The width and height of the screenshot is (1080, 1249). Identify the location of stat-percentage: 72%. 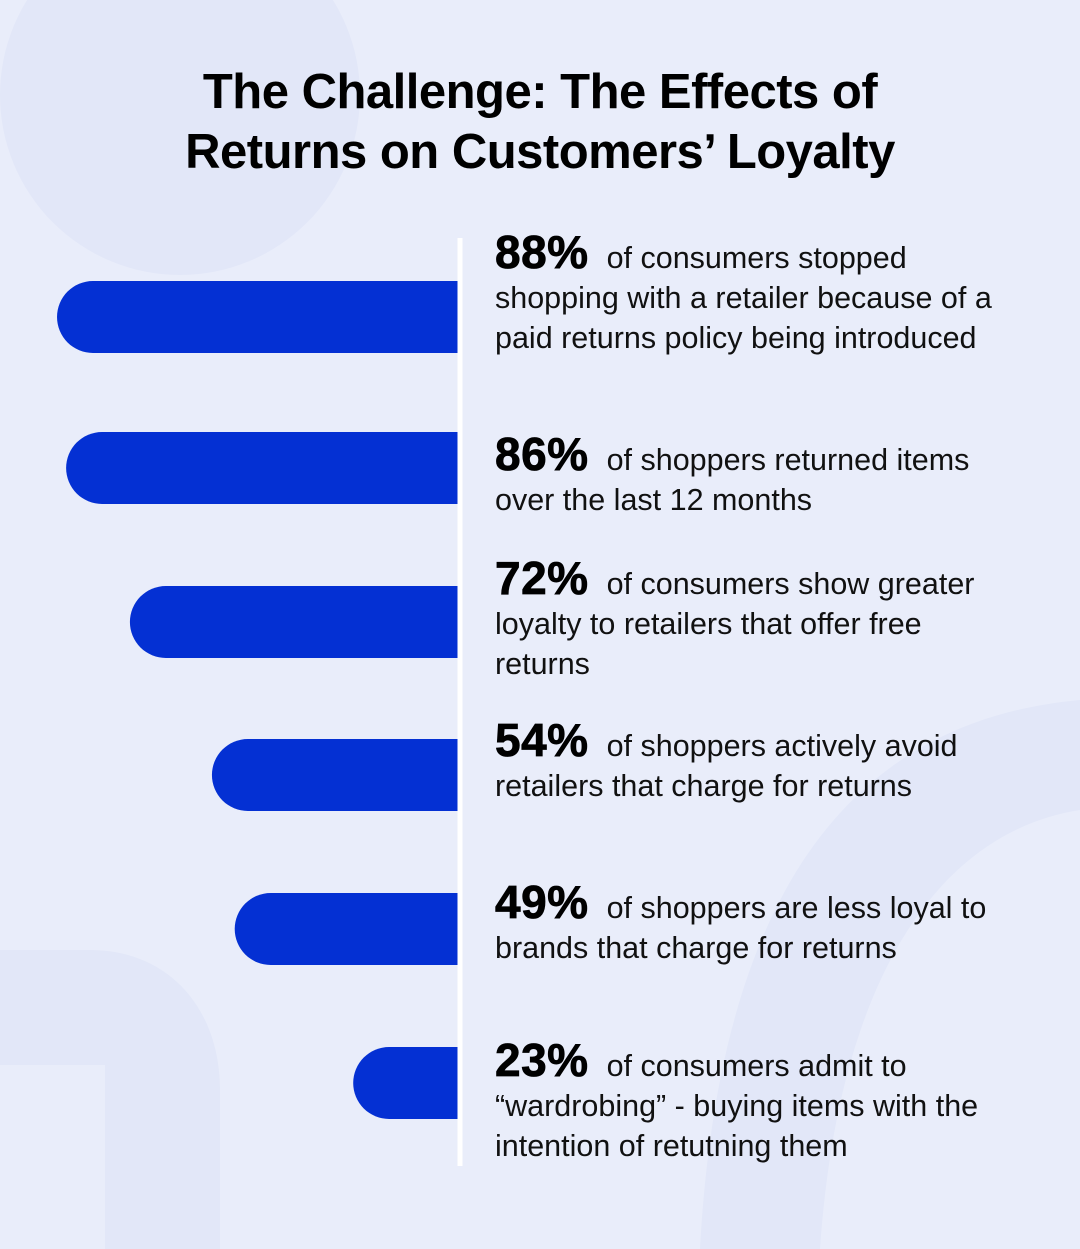
(542, 578).